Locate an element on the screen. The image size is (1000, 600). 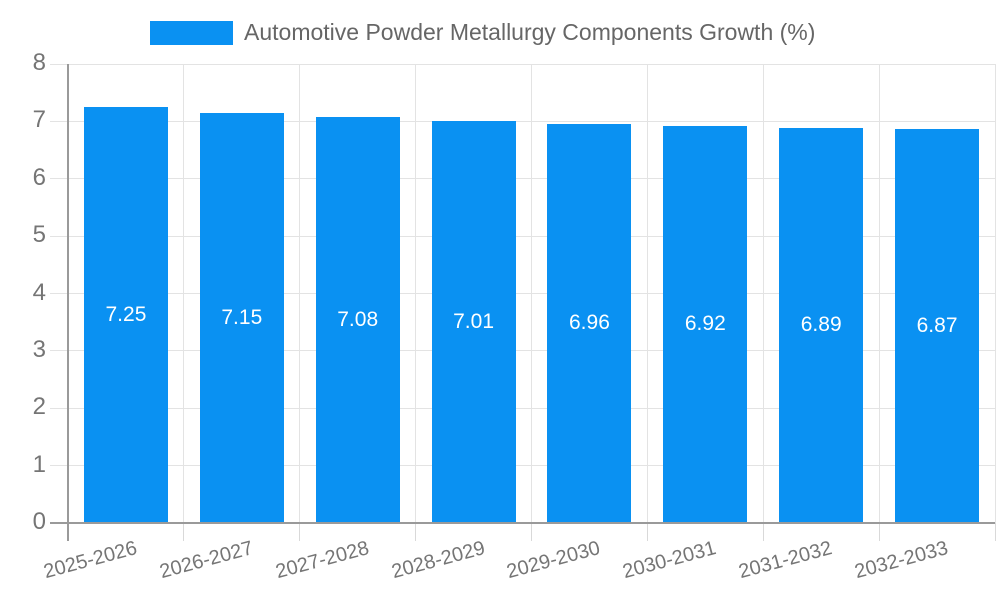
bar-value-label: 7.25 is located at coordinates (126, 315).